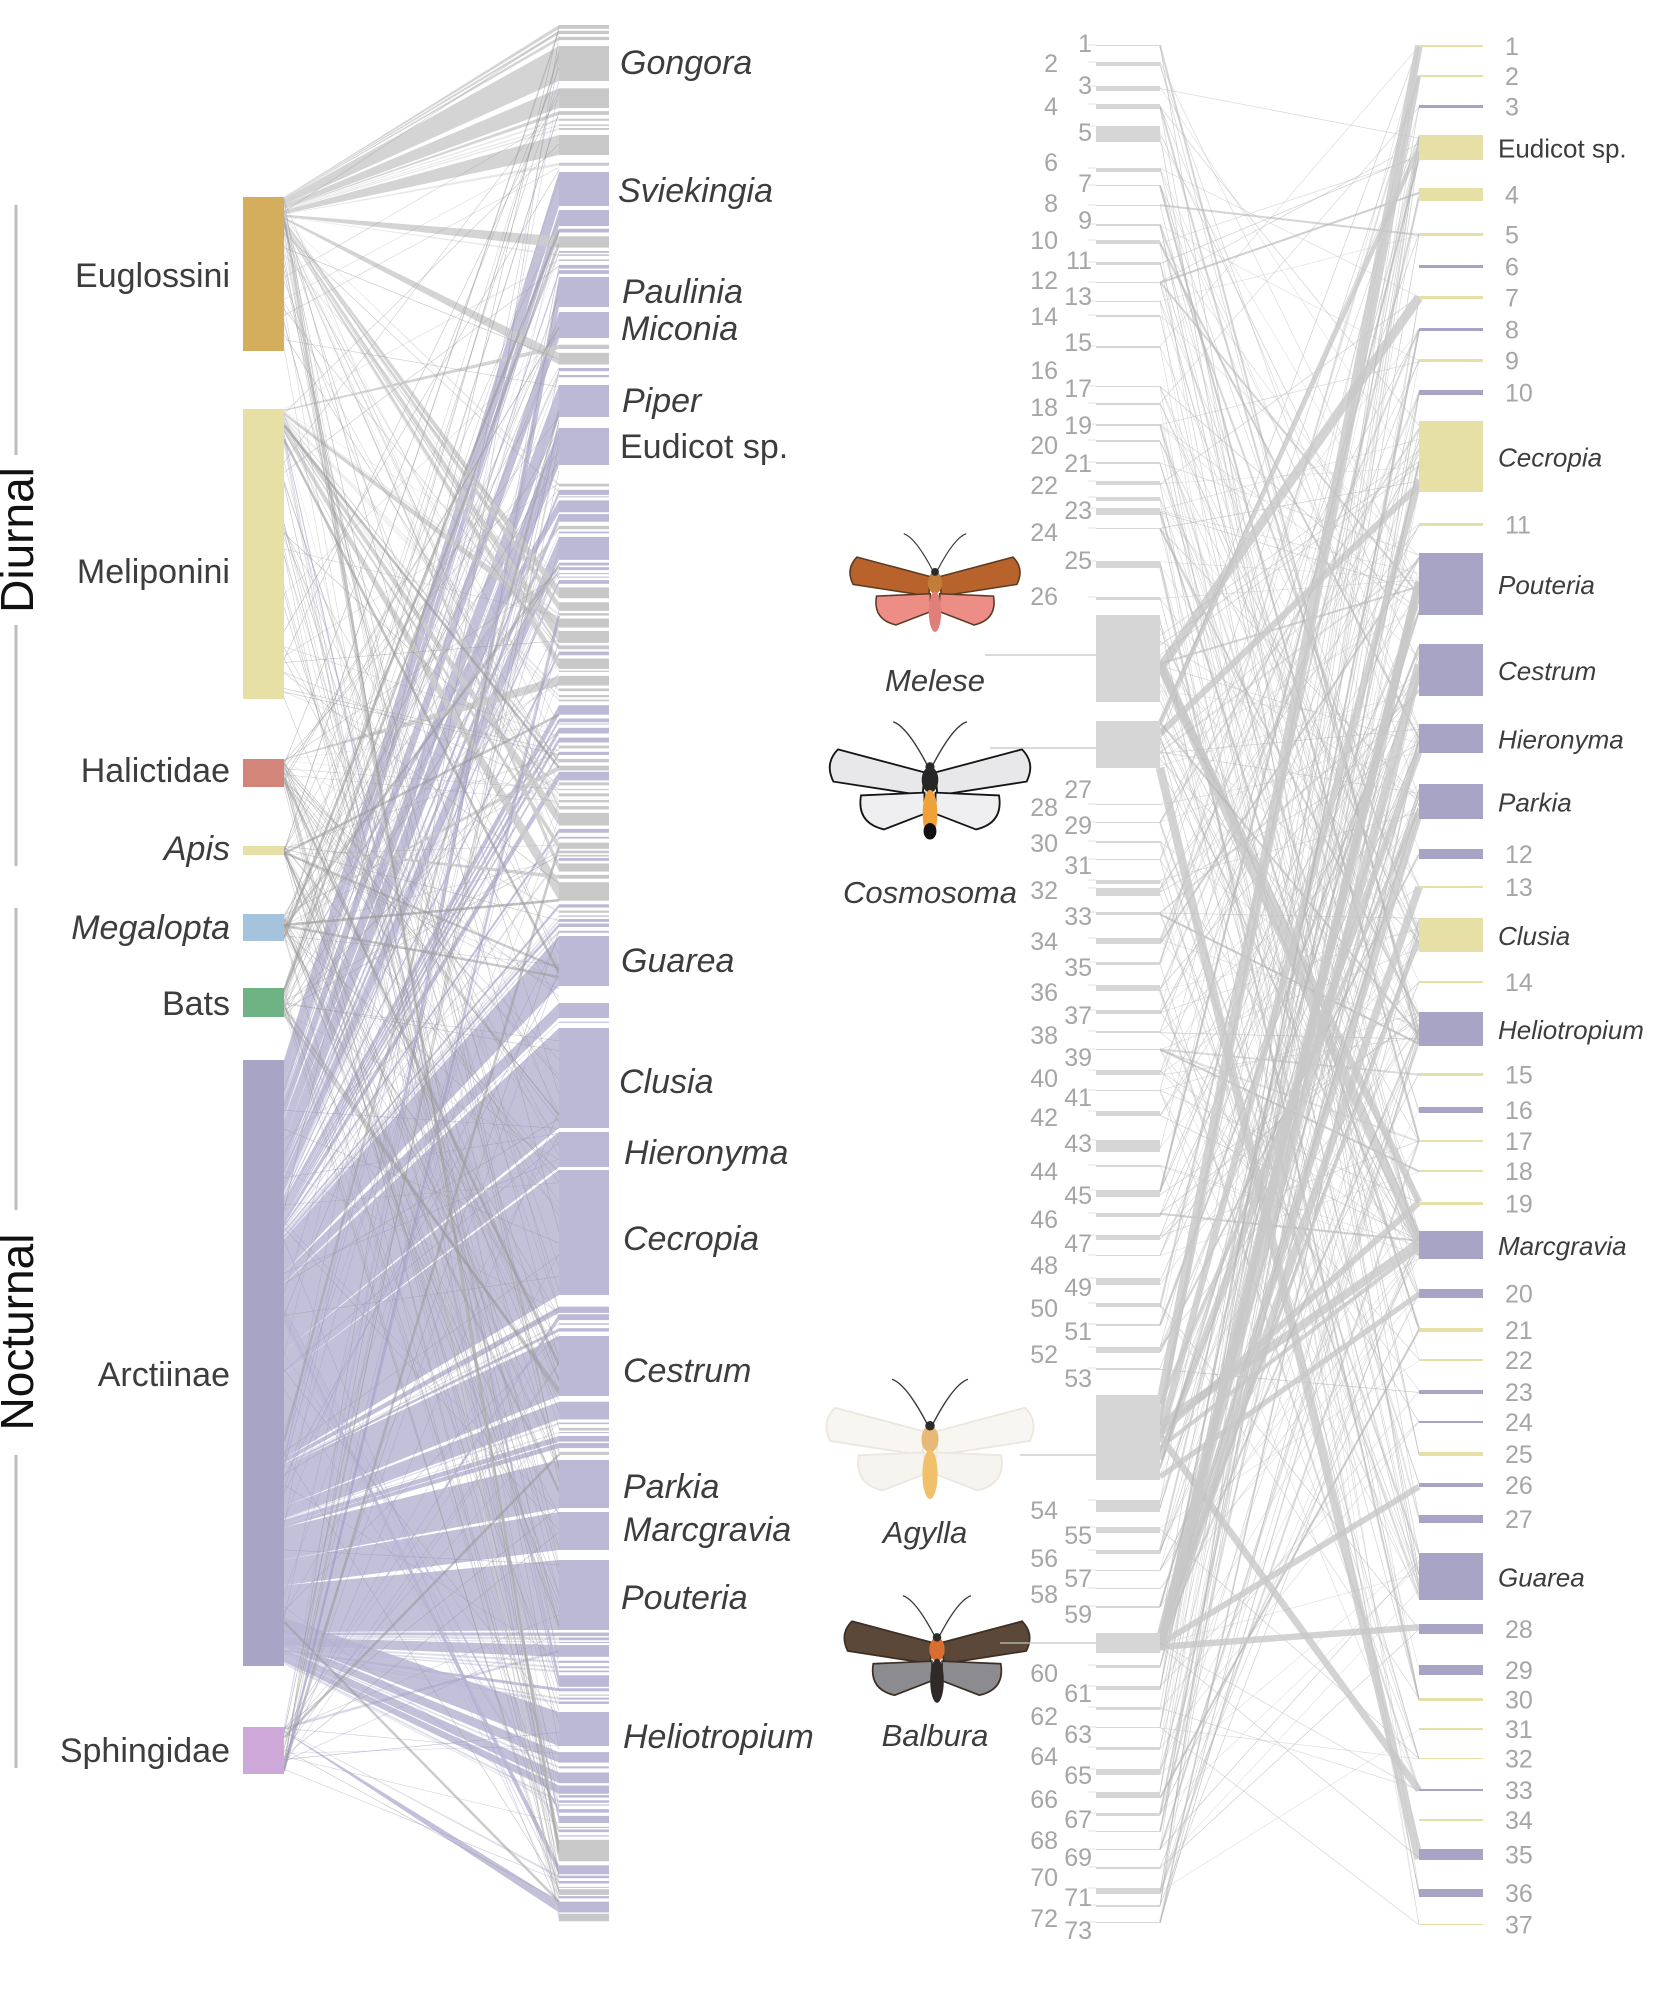 This screenshot has height=2000, width=1672. Describe the element at coordinates (1571, 1030) in the screenshot. I see `plant-label-heliotropium: Heliotropium` at that location.